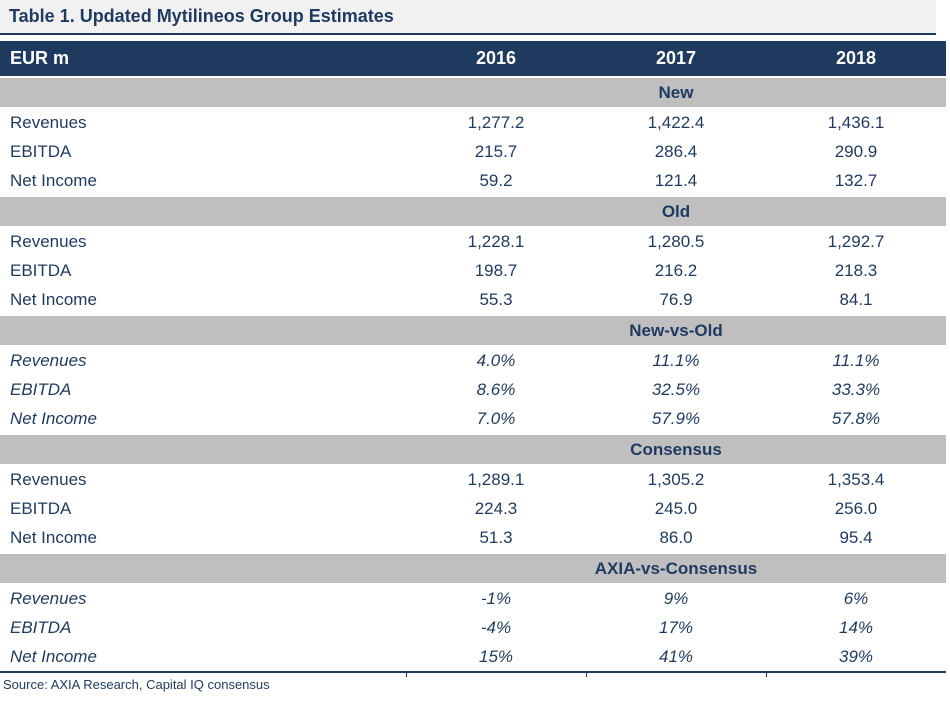 This screenshot has width=950, height=703. I want to click on cell-value: 290.9, so click(856, 151).